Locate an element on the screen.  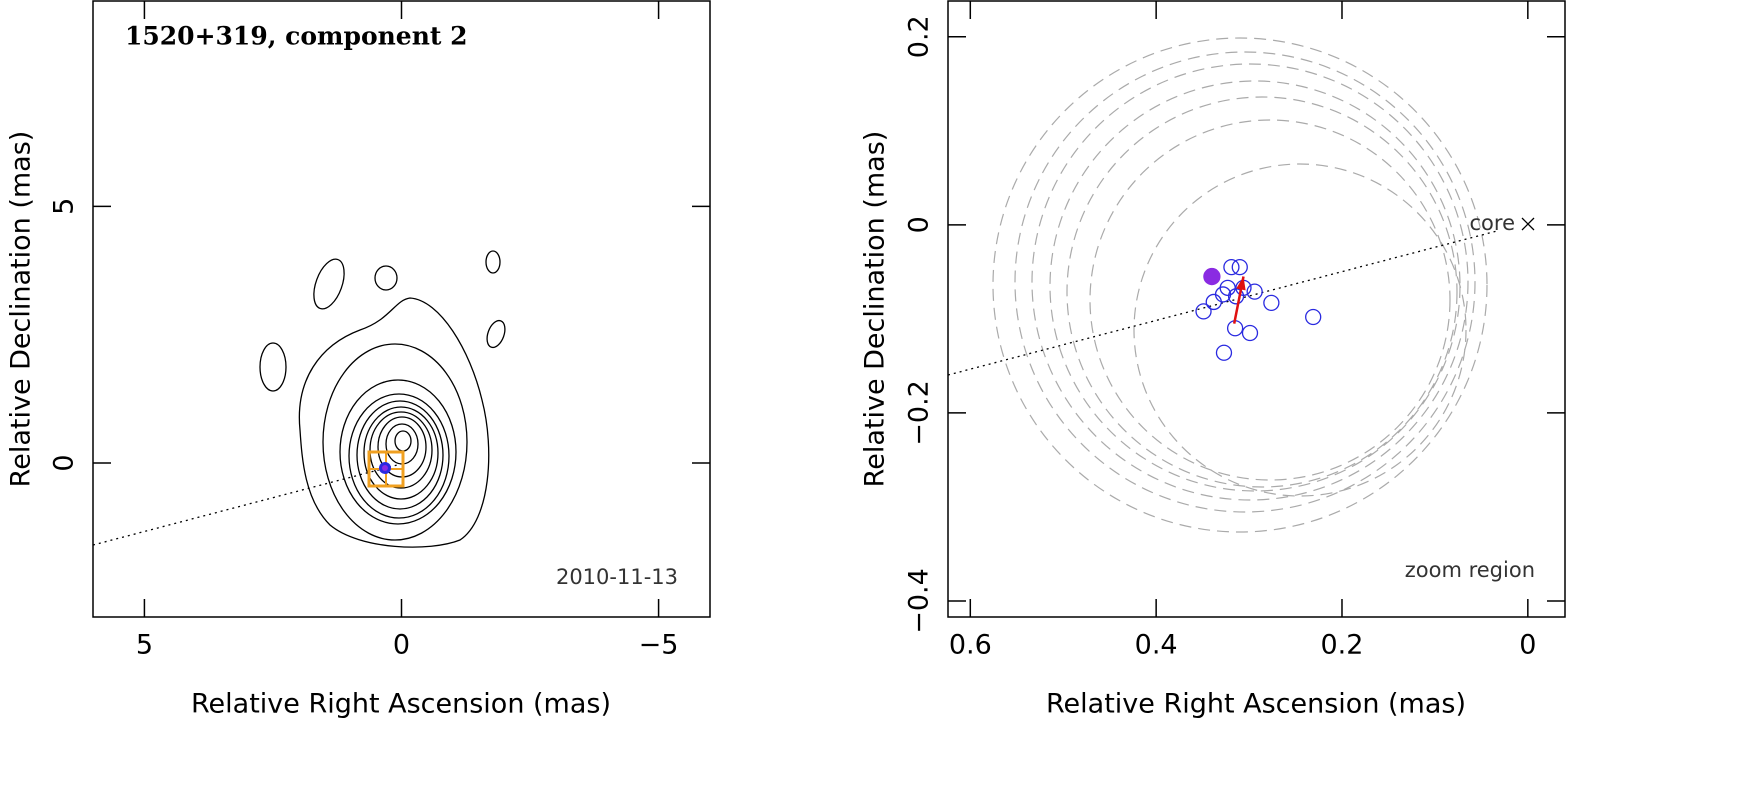
panel-title: 1520+319, component 2 is located at coordinates (296, 36).